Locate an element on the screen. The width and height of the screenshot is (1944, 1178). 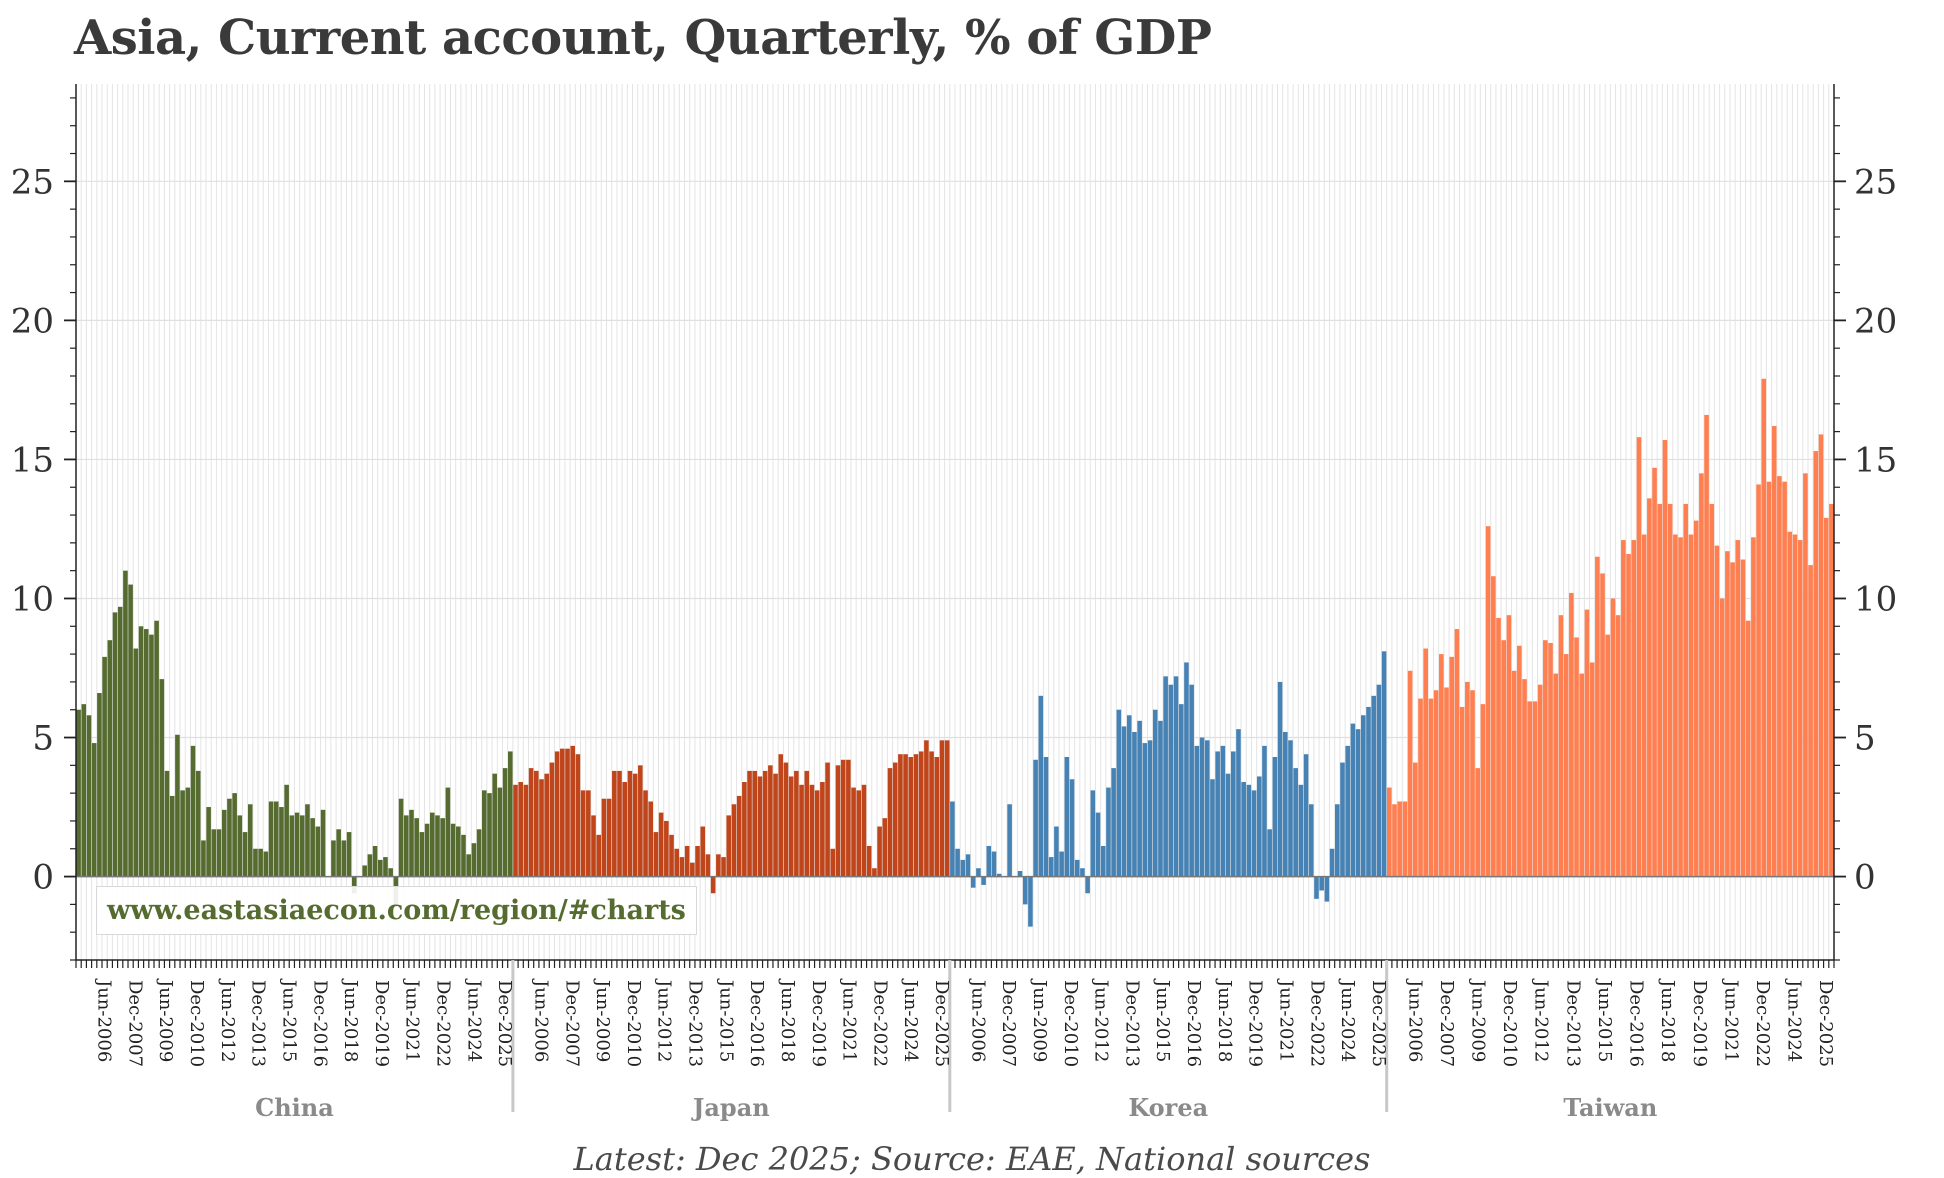
x-tick-label: Jun-2006 is located at coordinates (977, 1020).